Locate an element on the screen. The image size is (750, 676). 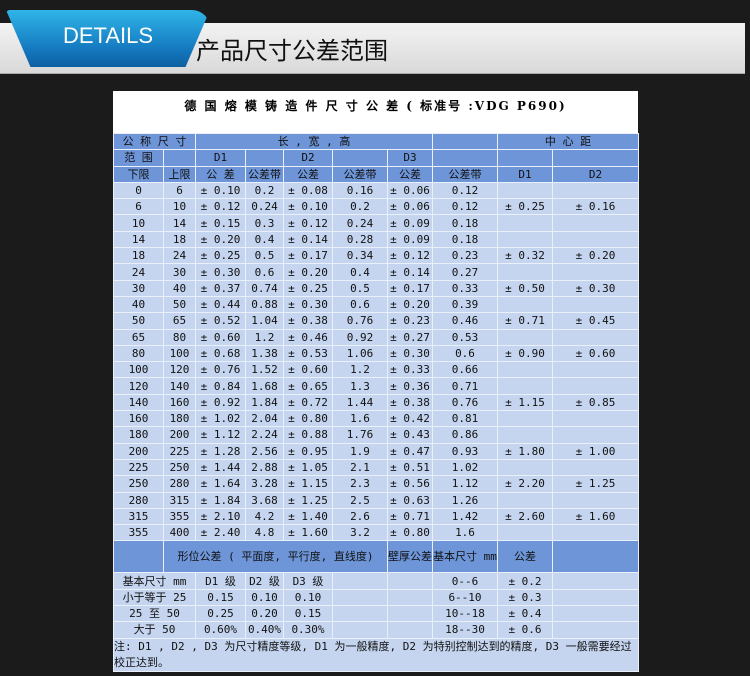
table-cell: ± 0.38 is located at coordinates (410, 402).